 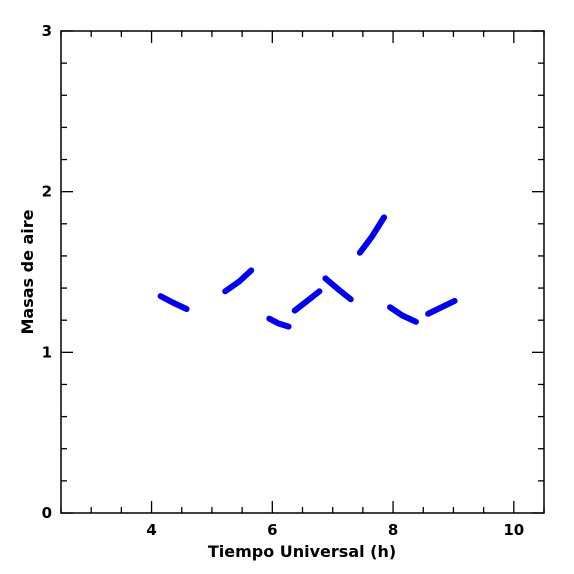 What do you see at coordinates (151, 530) in the screenshot?
I see `x-tick-label: 4` at bounding box center [151, 530].